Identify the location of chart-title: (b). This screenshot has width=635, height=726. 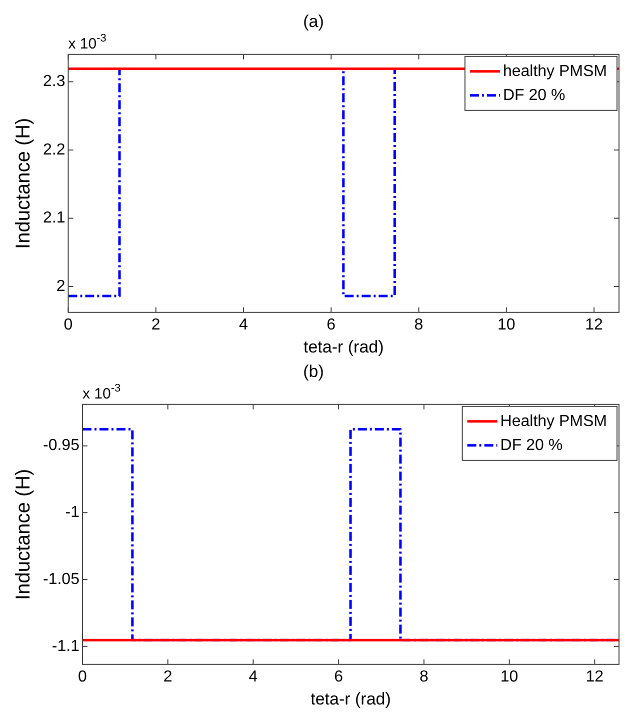
(313, 371).